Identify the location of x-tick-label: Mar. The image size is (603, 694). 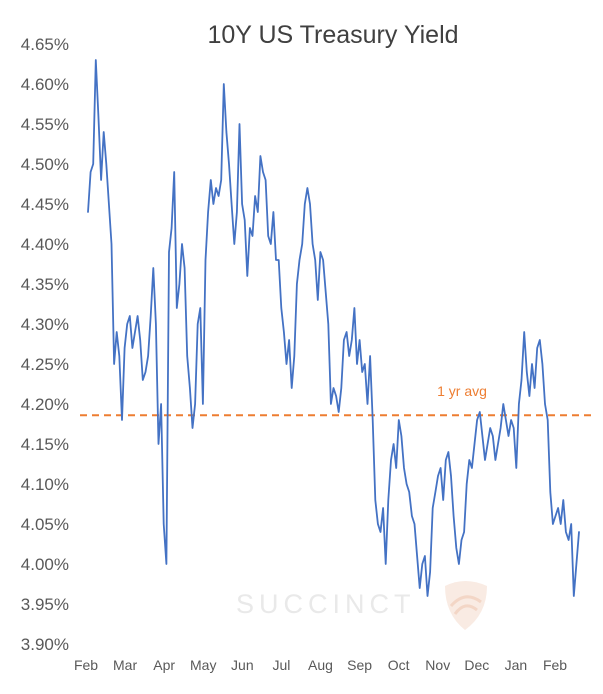
(125, 665).